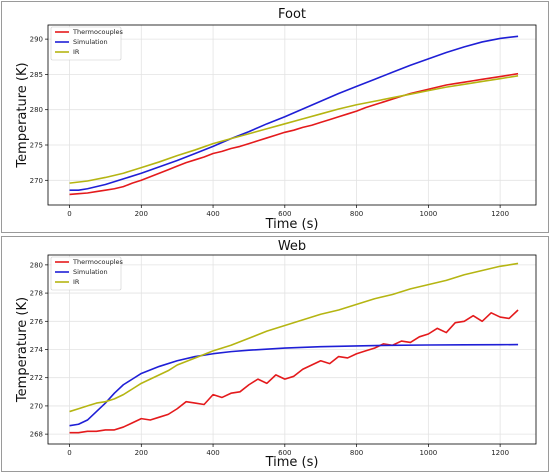 The image size is (550, 473). I want to click on y-tick-label: 275, so click(36, 146).